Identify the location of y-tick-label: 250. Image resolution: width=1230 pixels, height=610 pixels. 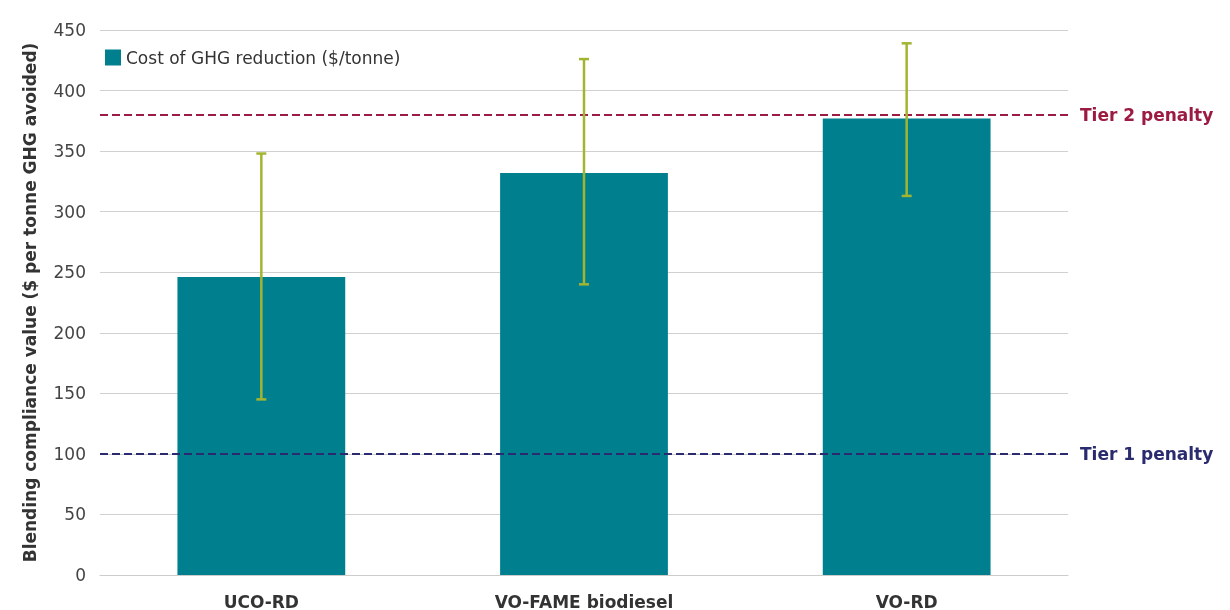
(69, 272).